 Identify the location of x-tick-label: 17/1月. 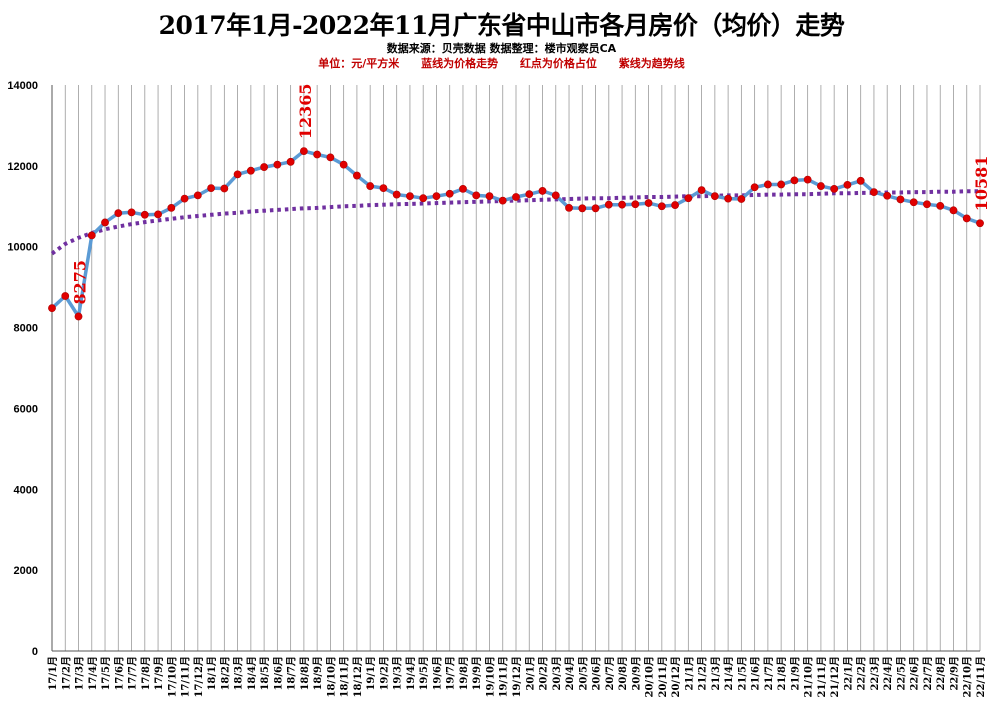
(53, 673).